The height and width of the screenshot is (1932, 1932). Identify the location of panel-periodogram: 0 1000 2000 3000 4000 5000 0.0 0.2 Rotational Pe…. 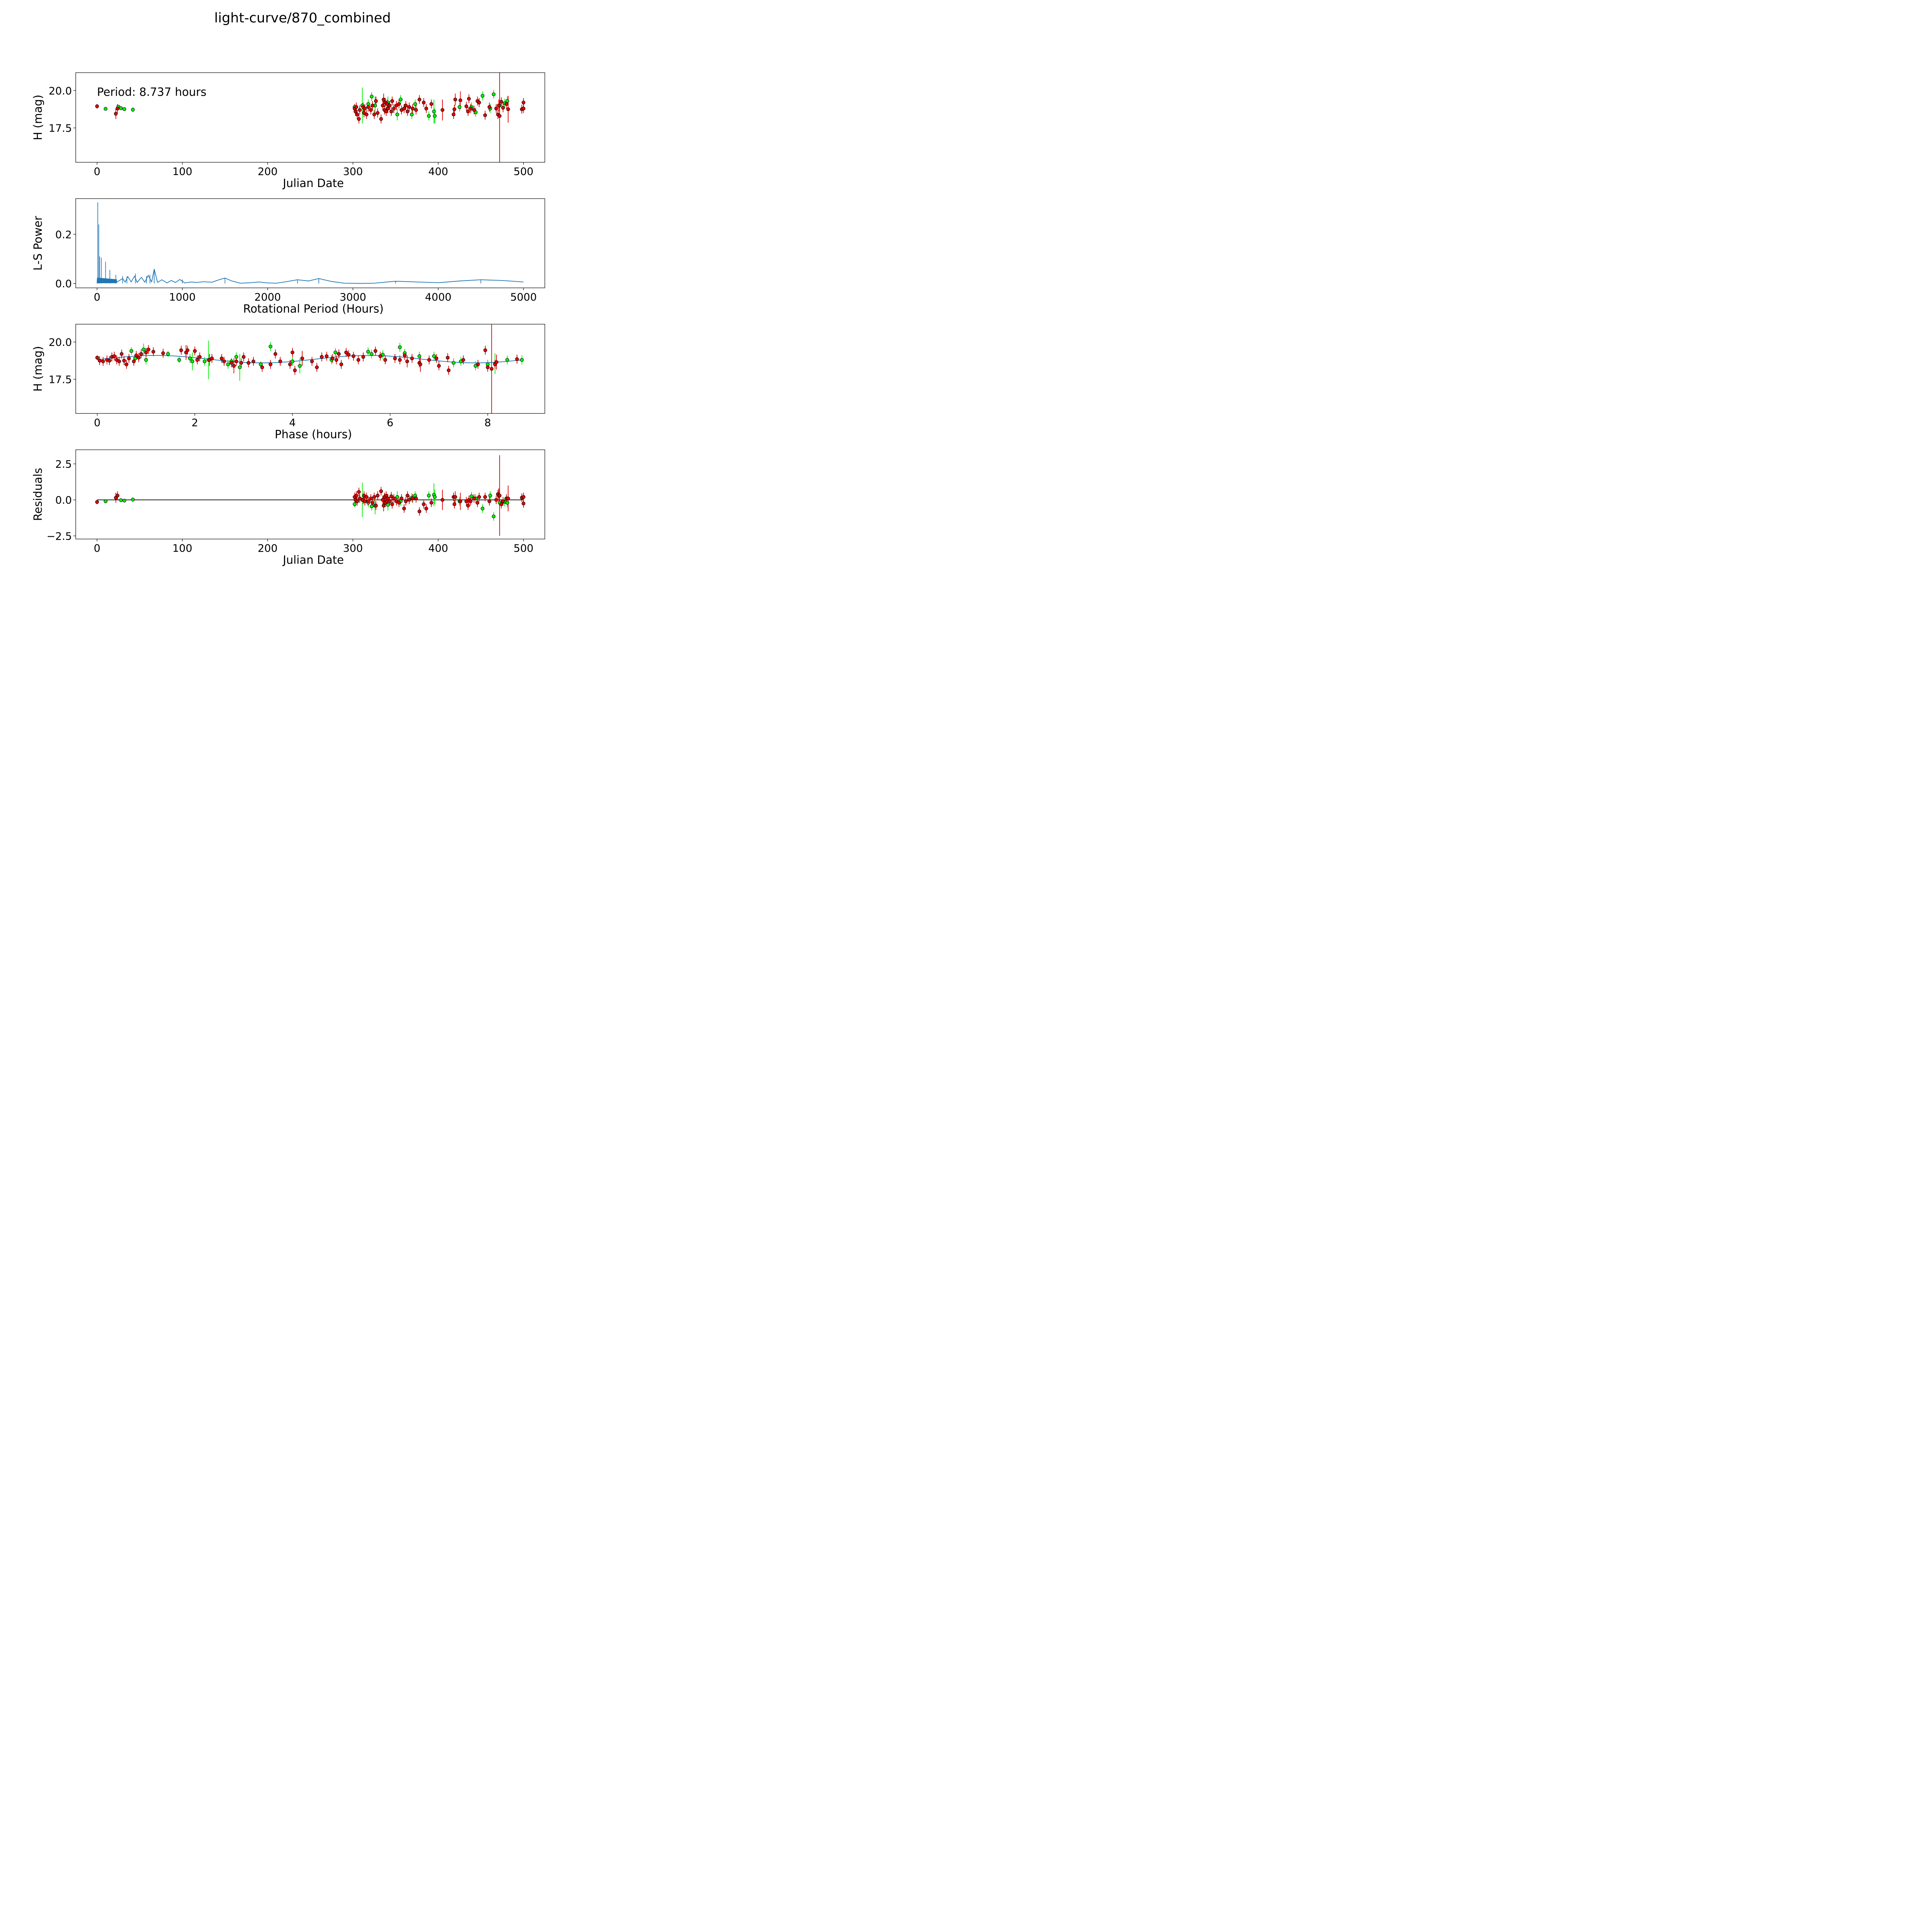
(288, 257).